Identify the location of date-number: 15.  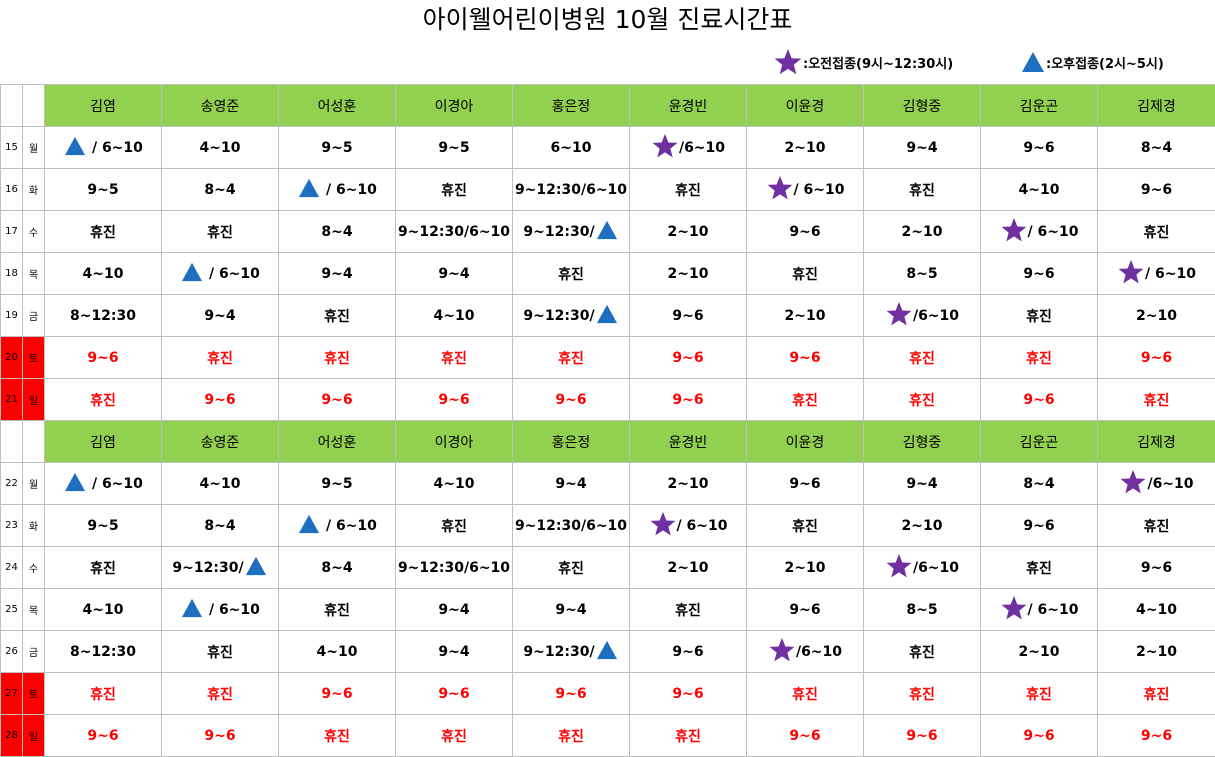
(12, 148).